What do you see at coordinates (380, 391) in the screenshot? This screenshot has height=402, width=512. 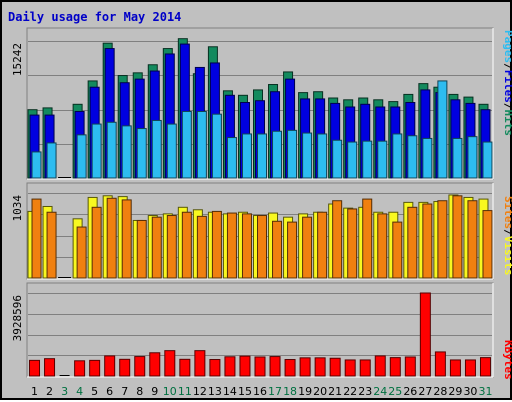 I see `x-tick-day-24: 24` at bounding box center [380, 391].